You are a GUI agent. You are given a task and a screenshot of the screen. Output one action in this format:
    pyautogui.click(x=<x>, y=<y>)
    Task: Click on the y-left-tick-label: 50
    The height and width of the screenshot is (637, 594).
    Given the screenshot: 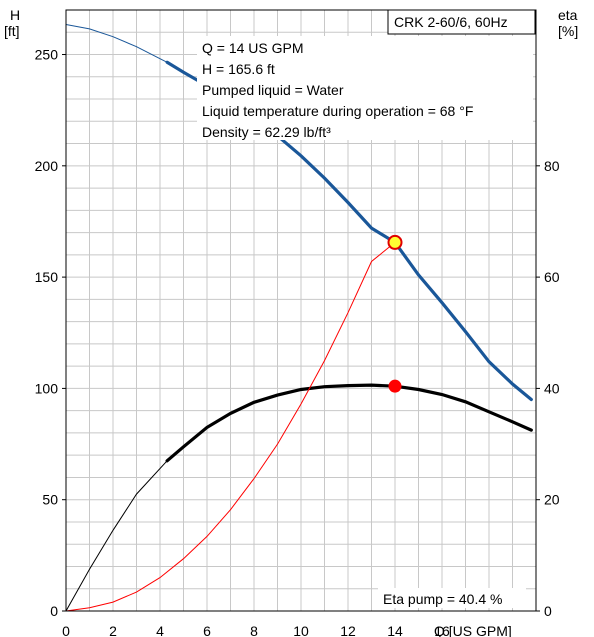 What is the action you would take?
    pyautogui.click(x=50, y=500)
    